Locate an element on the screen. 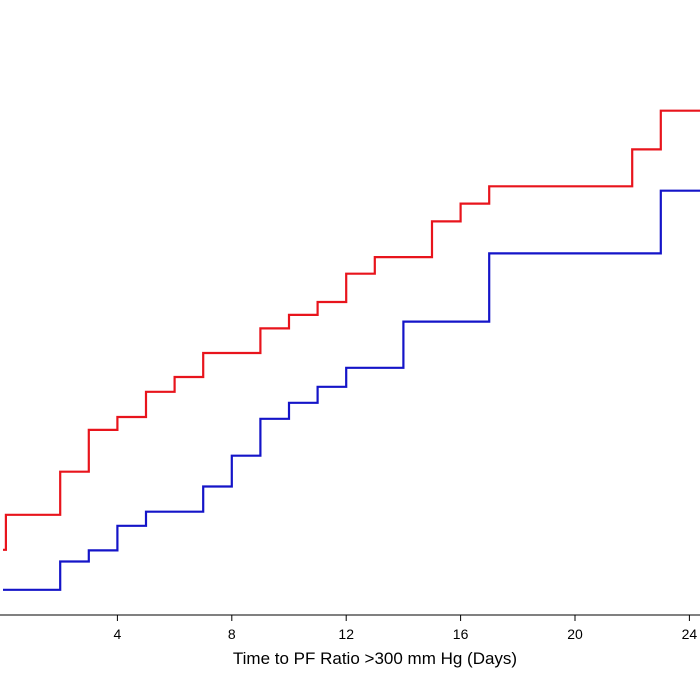  x-tick-label: 20 is located at coordinates (575, 634).